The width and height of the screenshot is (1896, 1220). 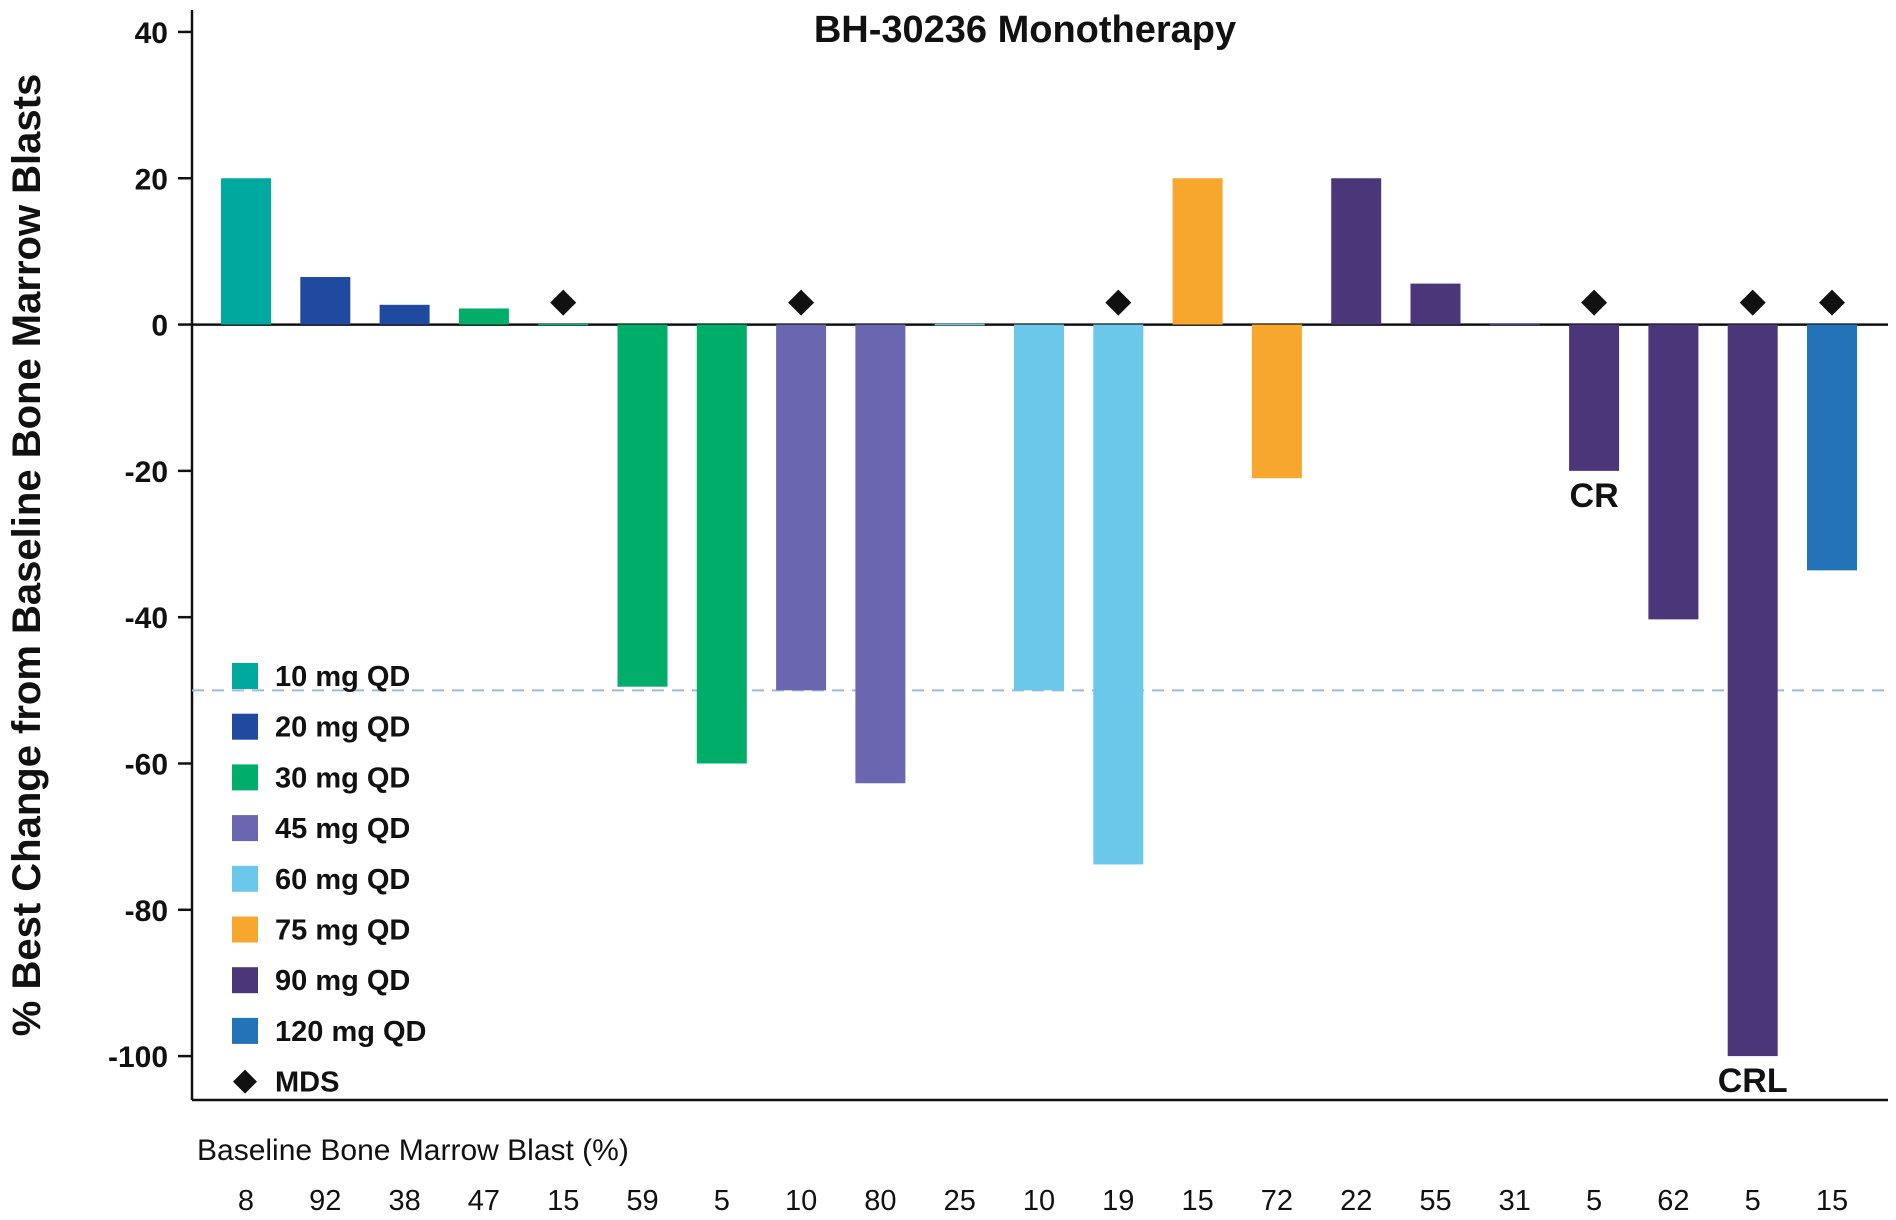 What do you see at coordinates (246, 1201) in the screenshot?
I see `baseline-blast-value: 8` at bounding box center [246, 1201].